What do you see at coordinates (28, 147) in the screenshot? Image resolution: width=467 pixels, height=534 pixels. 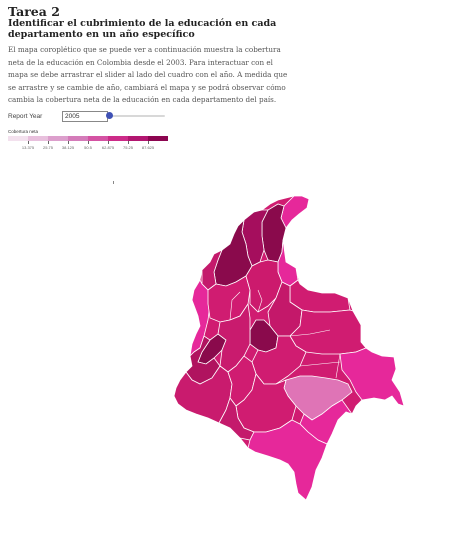 I see `legend-tick-label: 13.375` at bounding box center [28, 147].